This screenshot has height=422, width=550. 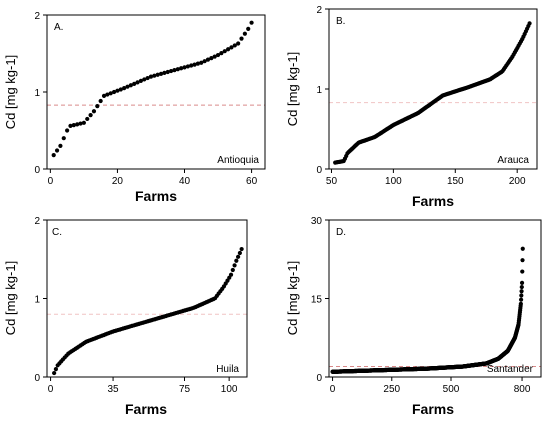 What do you see at coordinates (156, 196) in the screenshot?
I see `panel-a-xlabel: Farms` at bounding box center [156, 196].